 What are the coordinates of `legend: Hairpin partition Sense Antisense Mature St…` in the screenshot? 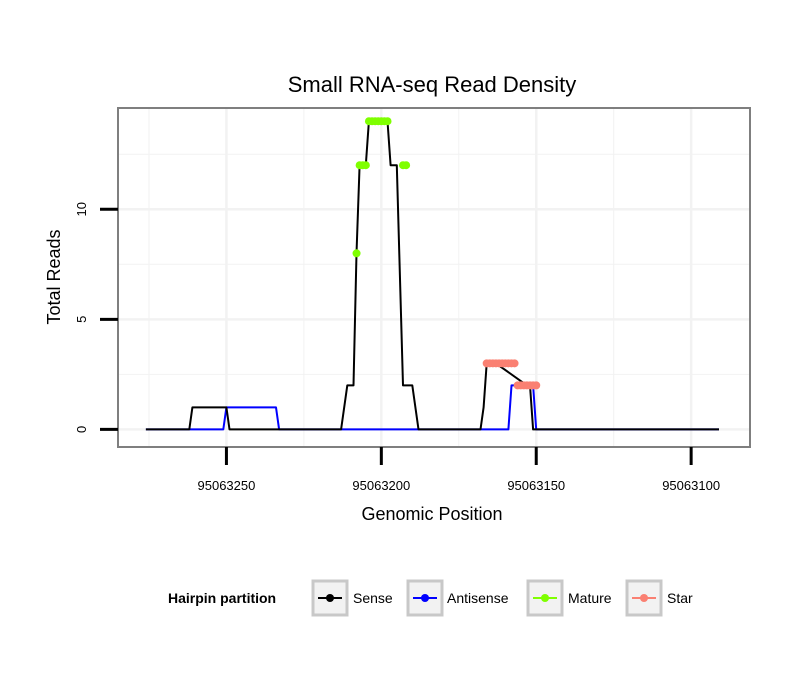 It's located at (430, 598).